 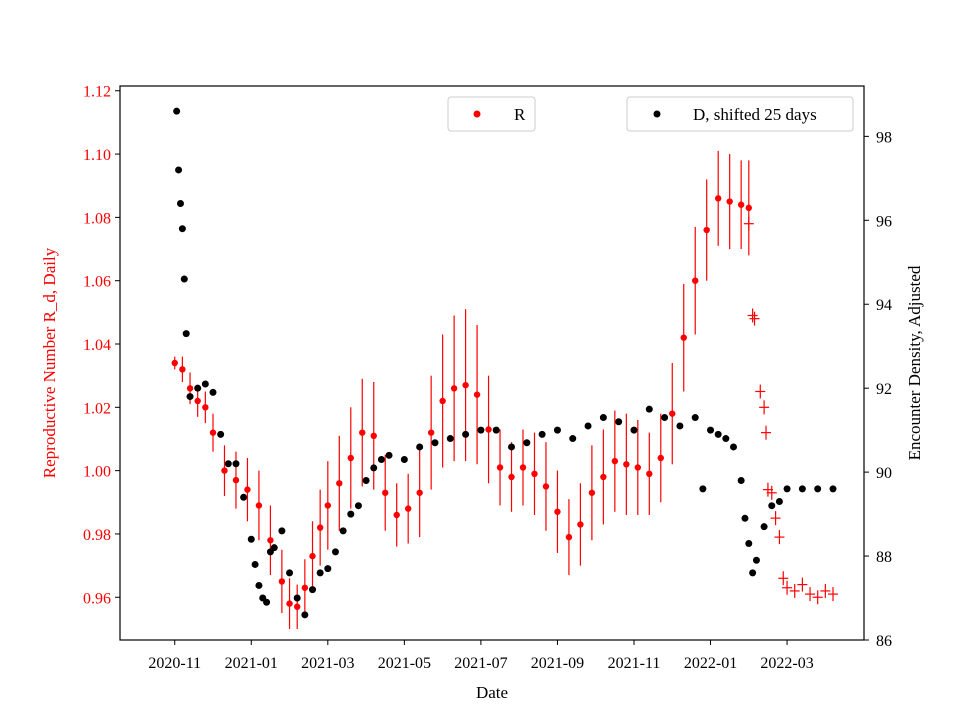 What do you see at coordinates (557, 663) in the screenshot?
I see `x-tick-label: 2021-09` at bounding box center [557, 663].